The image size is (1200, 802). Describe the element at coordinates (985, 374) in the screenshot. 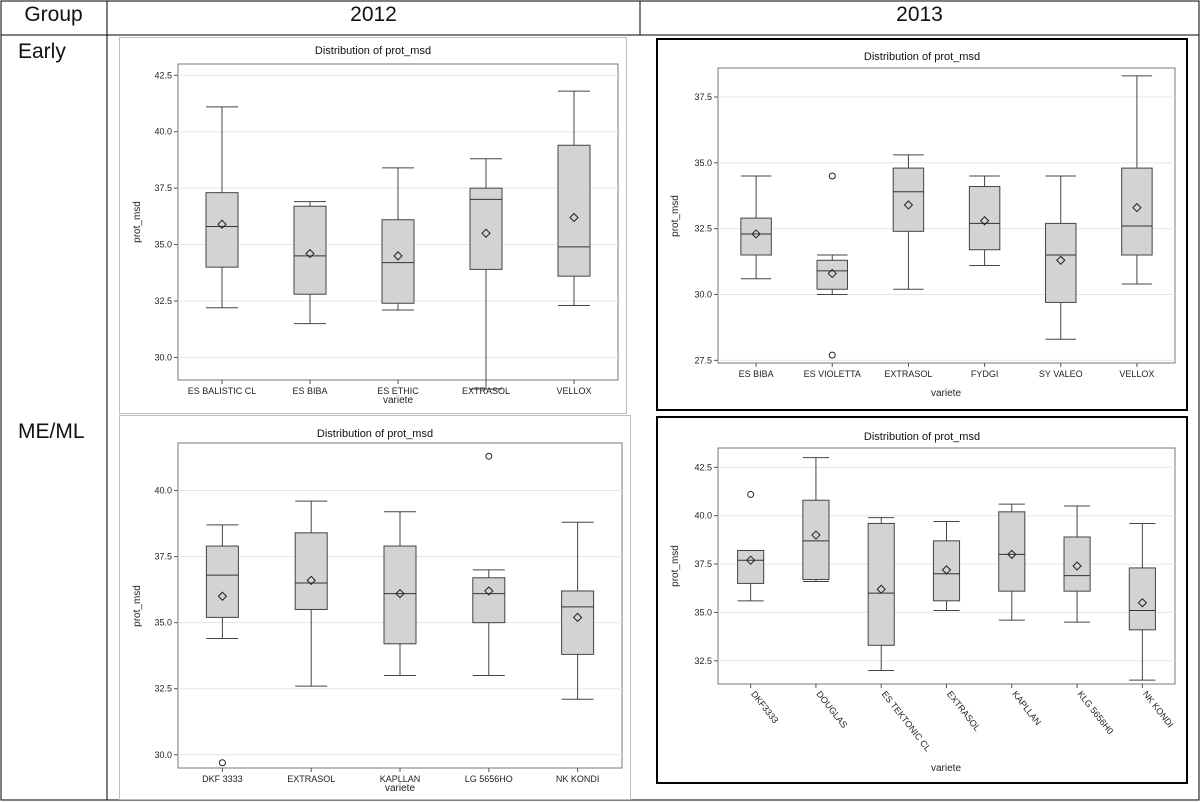

I see `x-tick-label: FYDGI` at that location.